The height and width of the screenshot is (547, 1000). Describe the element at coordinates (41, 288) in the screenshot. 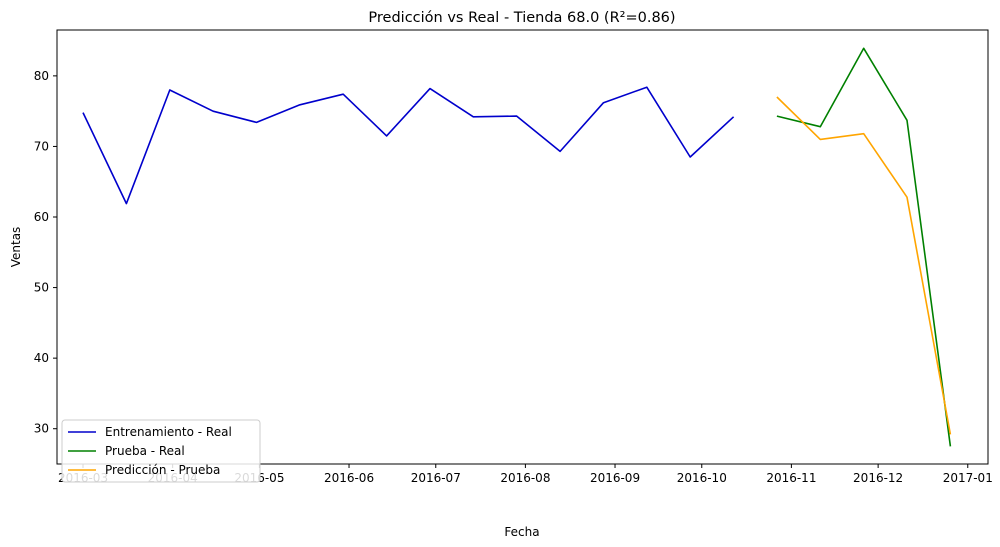

I see `y-tick-label: 50` at that location.